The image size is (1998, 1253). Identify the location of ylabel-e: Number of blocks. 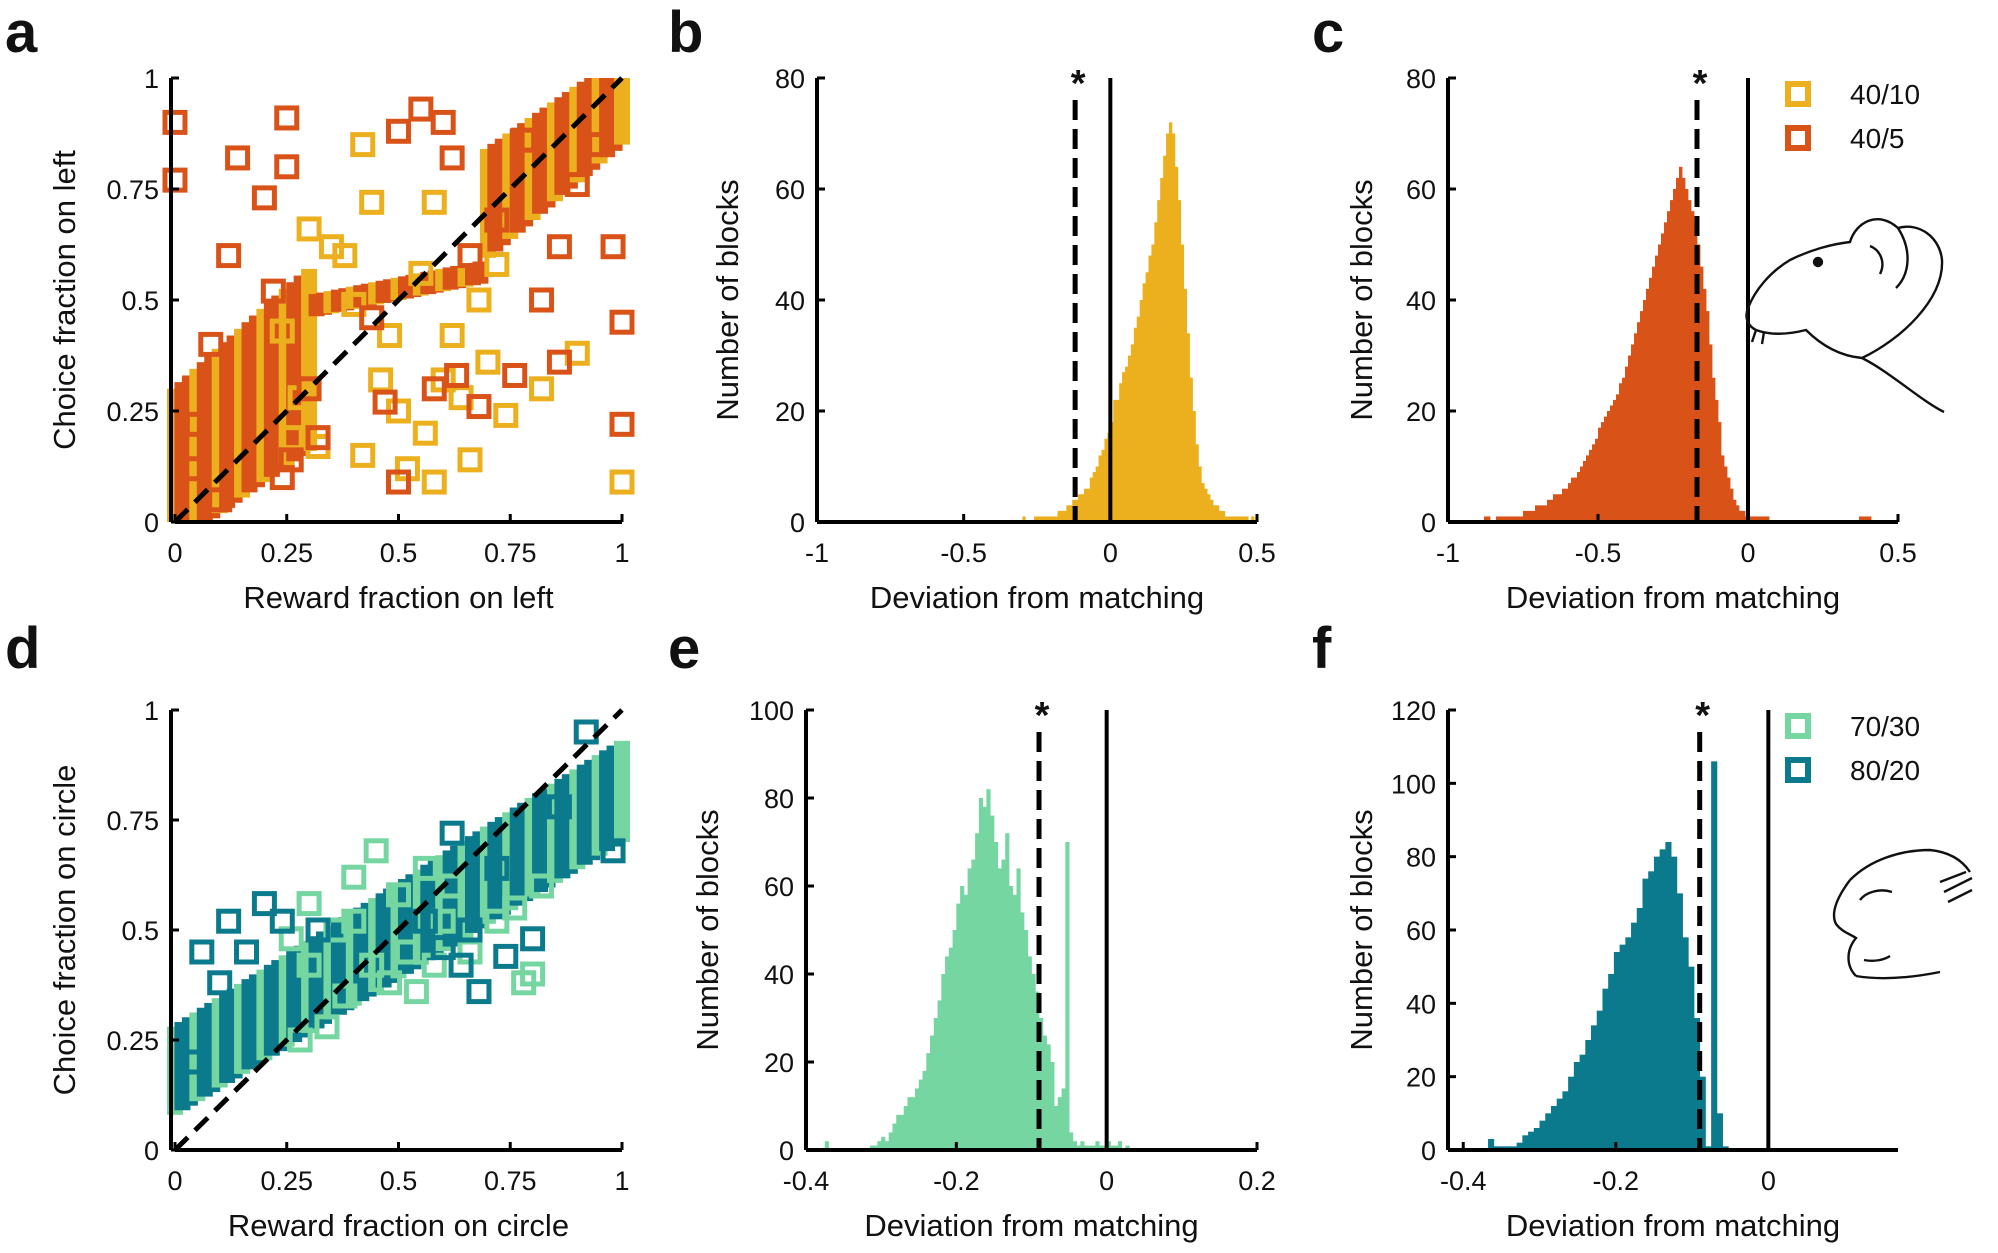
(707, 929).